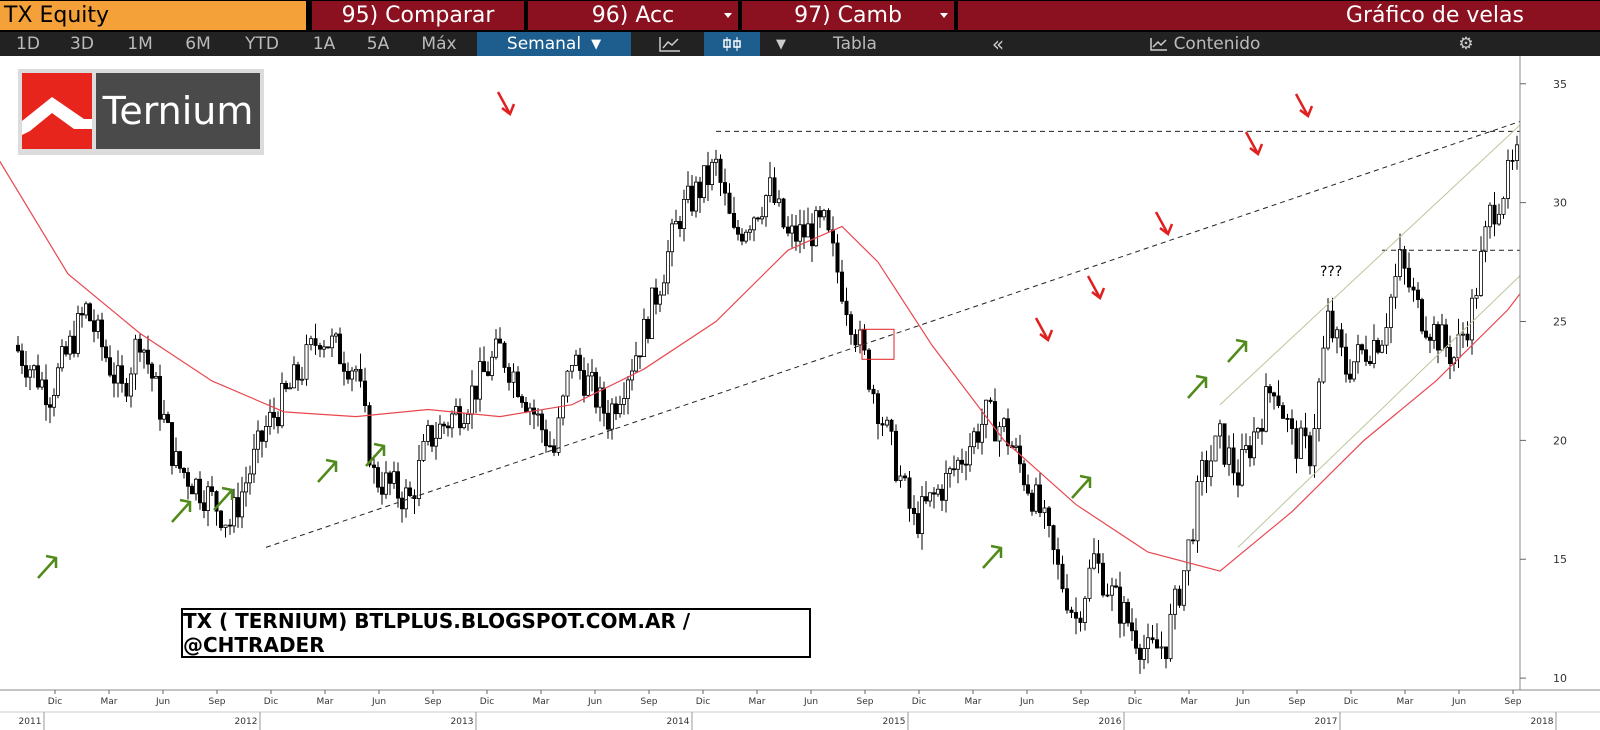 The height and width of the screenshot is (730, 1600). I want to click on change-menu: 97) Camb, so click(848, 15).